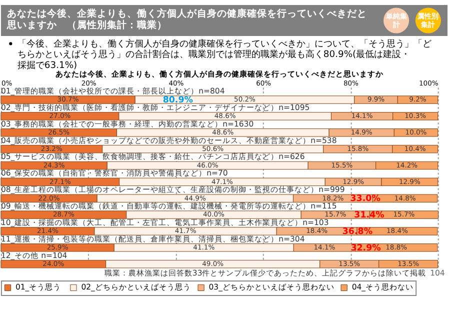  Describe the element at coordinates (265, 273) in the screenshot. I see `text: 職業：農林漁業は回答数33件とサンプル僅少であったため、上記グラフからは除いて掲載` at that location.